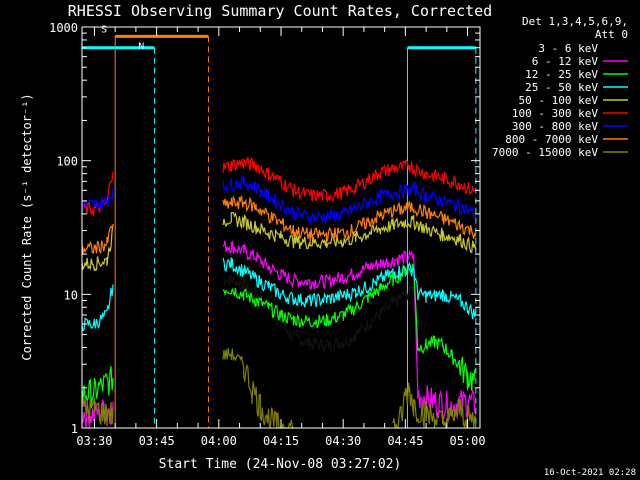  What do you see at coordinates (343, 441) in the screenshot?
I see `x-tick-label: 04:30` at bounding box center [343, 441].